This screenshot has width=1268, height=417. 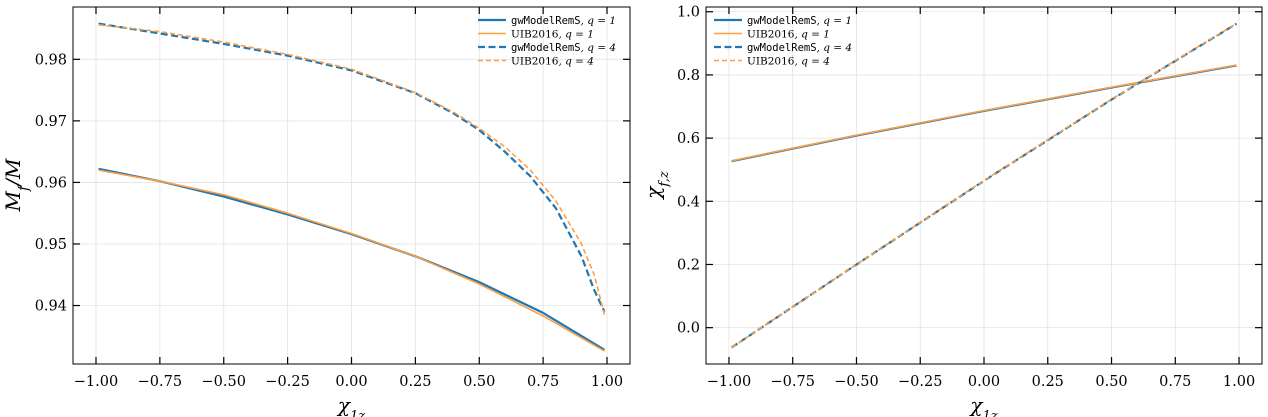 What do you see at coordinates (51, 183) in the screenshot?
I see `y-tick-label: 0.96` at bounding box center [51, 183].